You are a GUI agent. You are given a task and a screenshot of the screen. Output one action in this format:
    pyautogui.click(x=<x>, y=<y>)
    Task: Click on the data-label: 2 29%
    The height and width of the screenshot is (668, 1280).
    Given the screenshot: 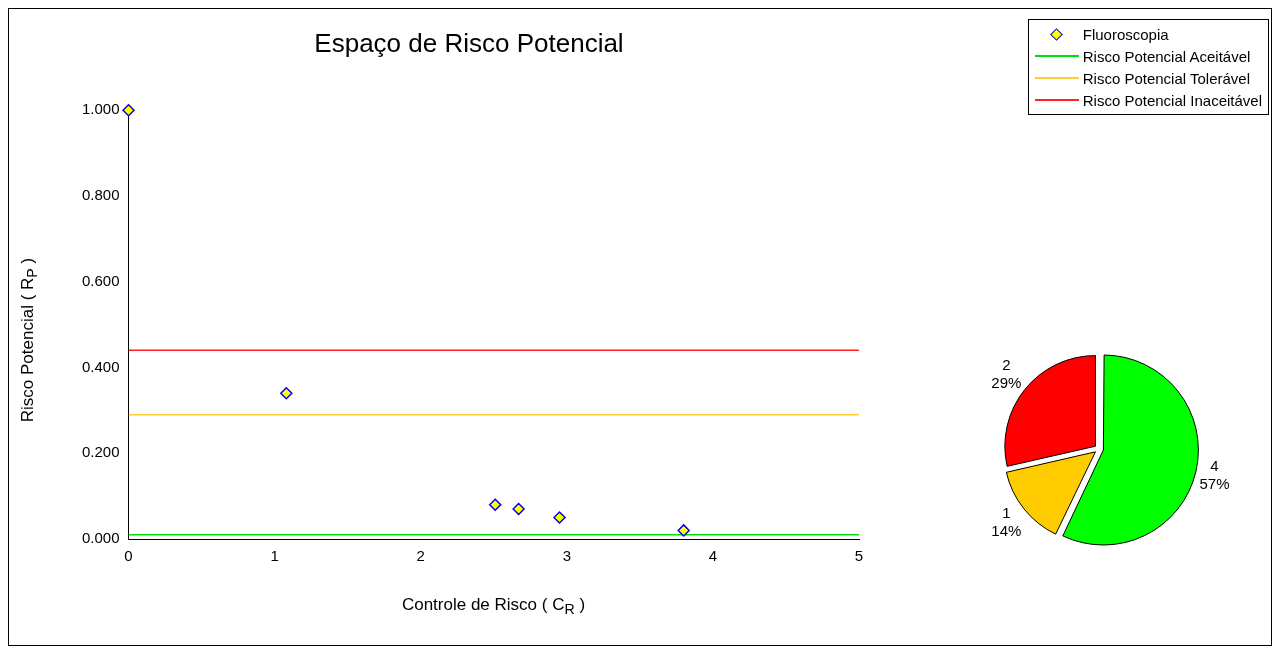 What is the action you would take?
    pyautogui.click(x=1006, y=374)
    